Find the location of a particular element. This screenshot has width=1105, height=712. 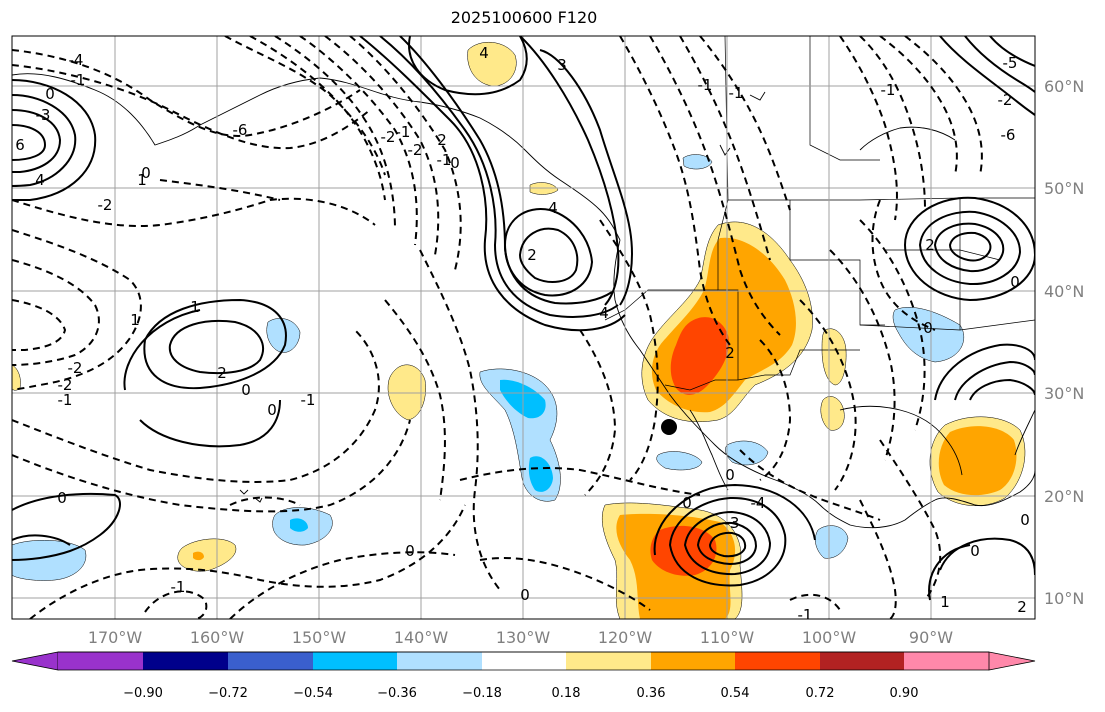

colorbar-tick: −0.54 is located at coordinates (313, 693).